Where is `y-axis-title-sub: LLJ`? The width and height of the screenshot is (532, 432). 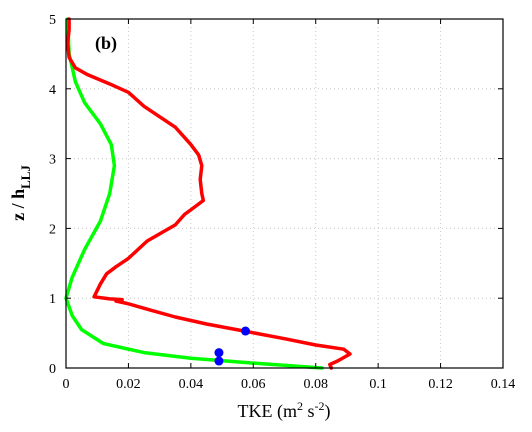
y-axis-title-sub: LLJ is located at coordinates (25, 177).